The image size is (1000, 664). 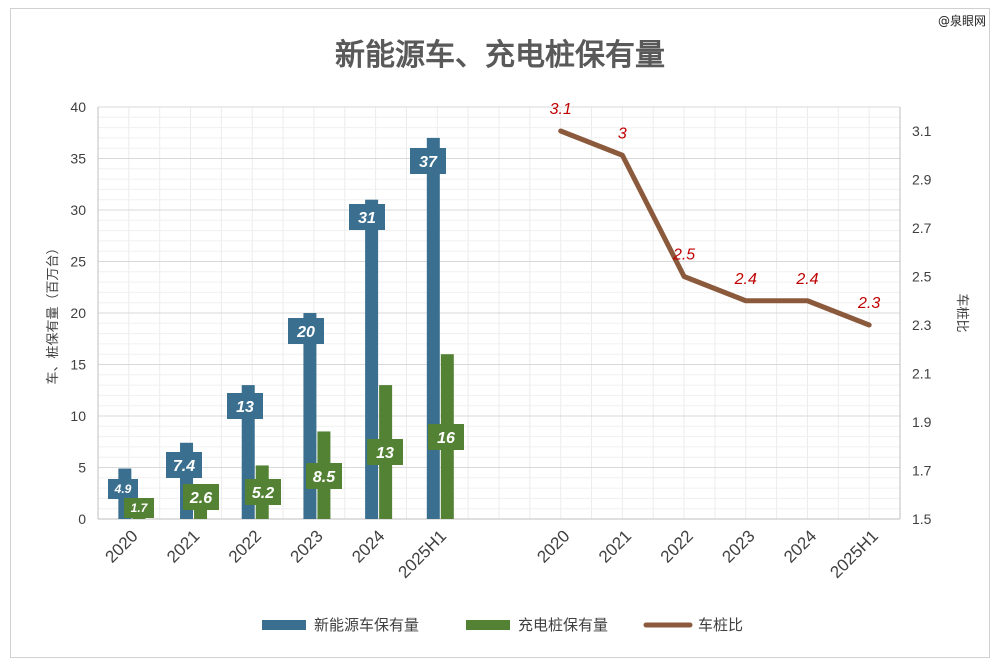 What do you see at coordinates (500, 55) in the screenshot?
I see `chart-title: 新能源车、充电桩保有量` at bounding box center [500, 55].